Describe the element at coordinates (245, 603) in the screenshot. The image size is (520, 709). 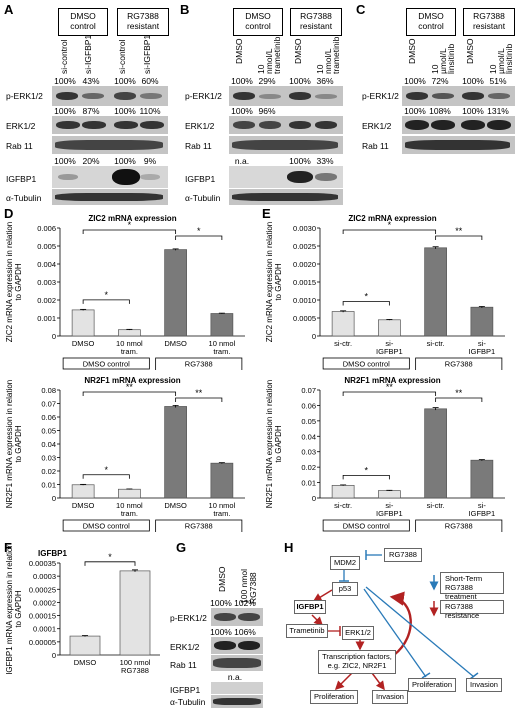
I see `percent-label: 102%` at that location.